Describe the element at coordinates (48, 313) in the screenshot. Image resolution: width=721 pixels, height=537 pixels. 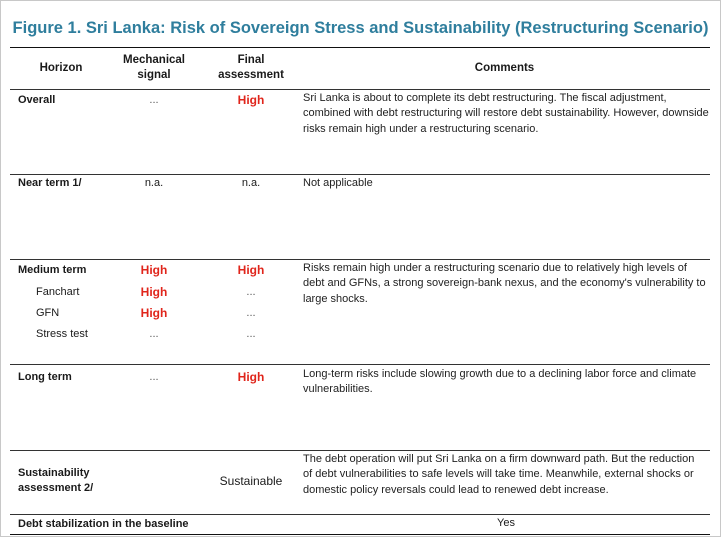
I see `subrow-label-gfn: GFN` at that location.